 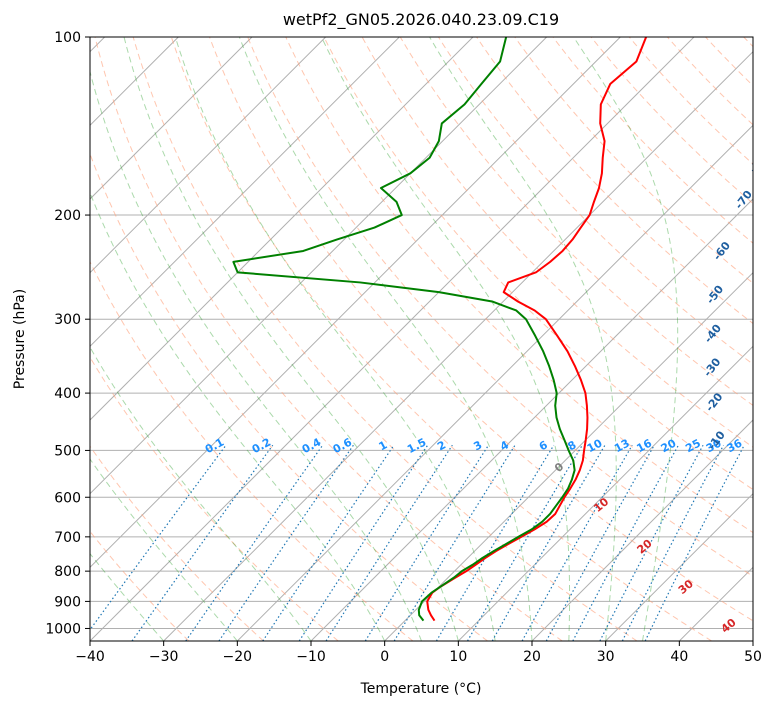 I want to click on x-tick-label: 20, so click(x=532, y=657).